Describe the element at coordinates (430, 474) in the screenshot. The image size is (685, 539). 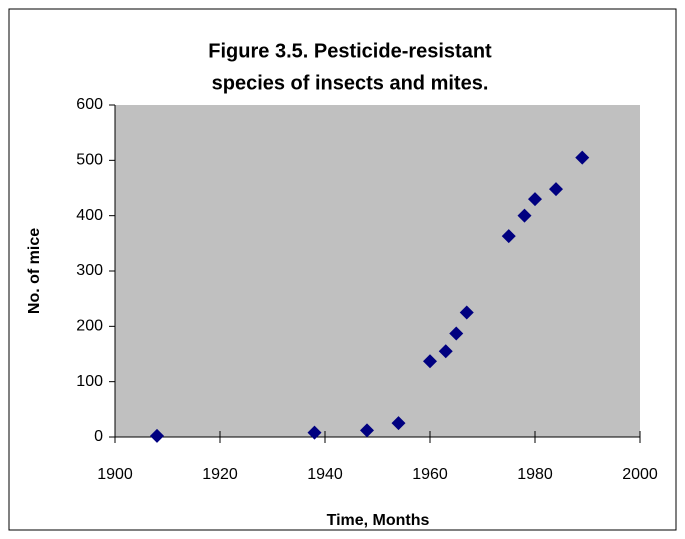
I see `x-tick-label: 1960` at that location.